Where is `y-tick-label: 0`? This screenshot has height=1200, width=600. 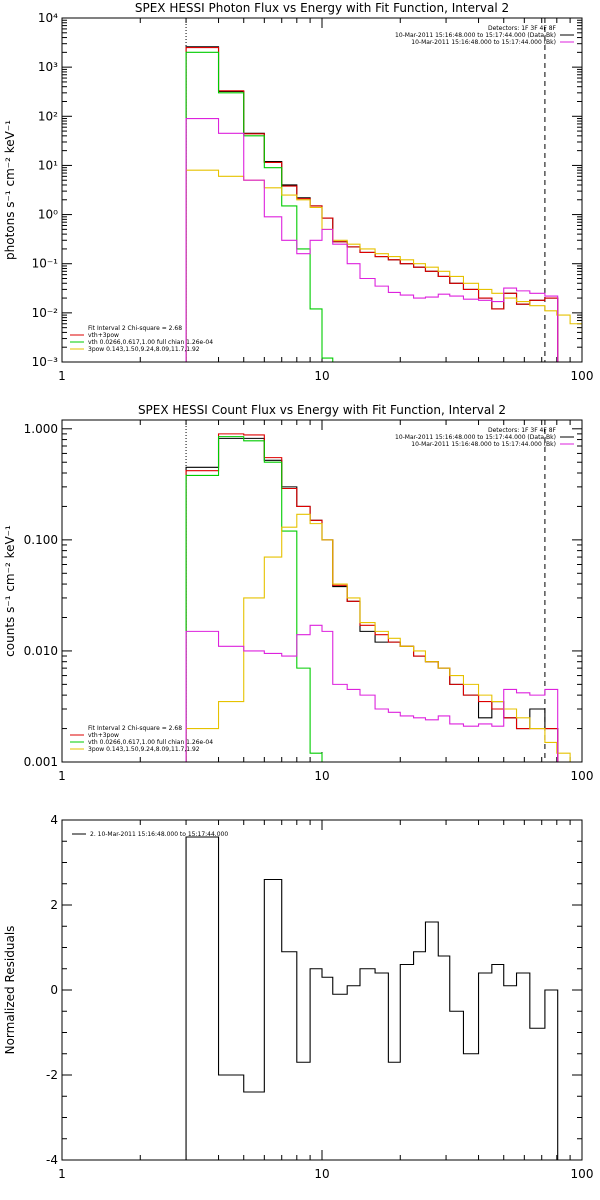
y-tick-label: 0 is located at coordinates (54, 990).